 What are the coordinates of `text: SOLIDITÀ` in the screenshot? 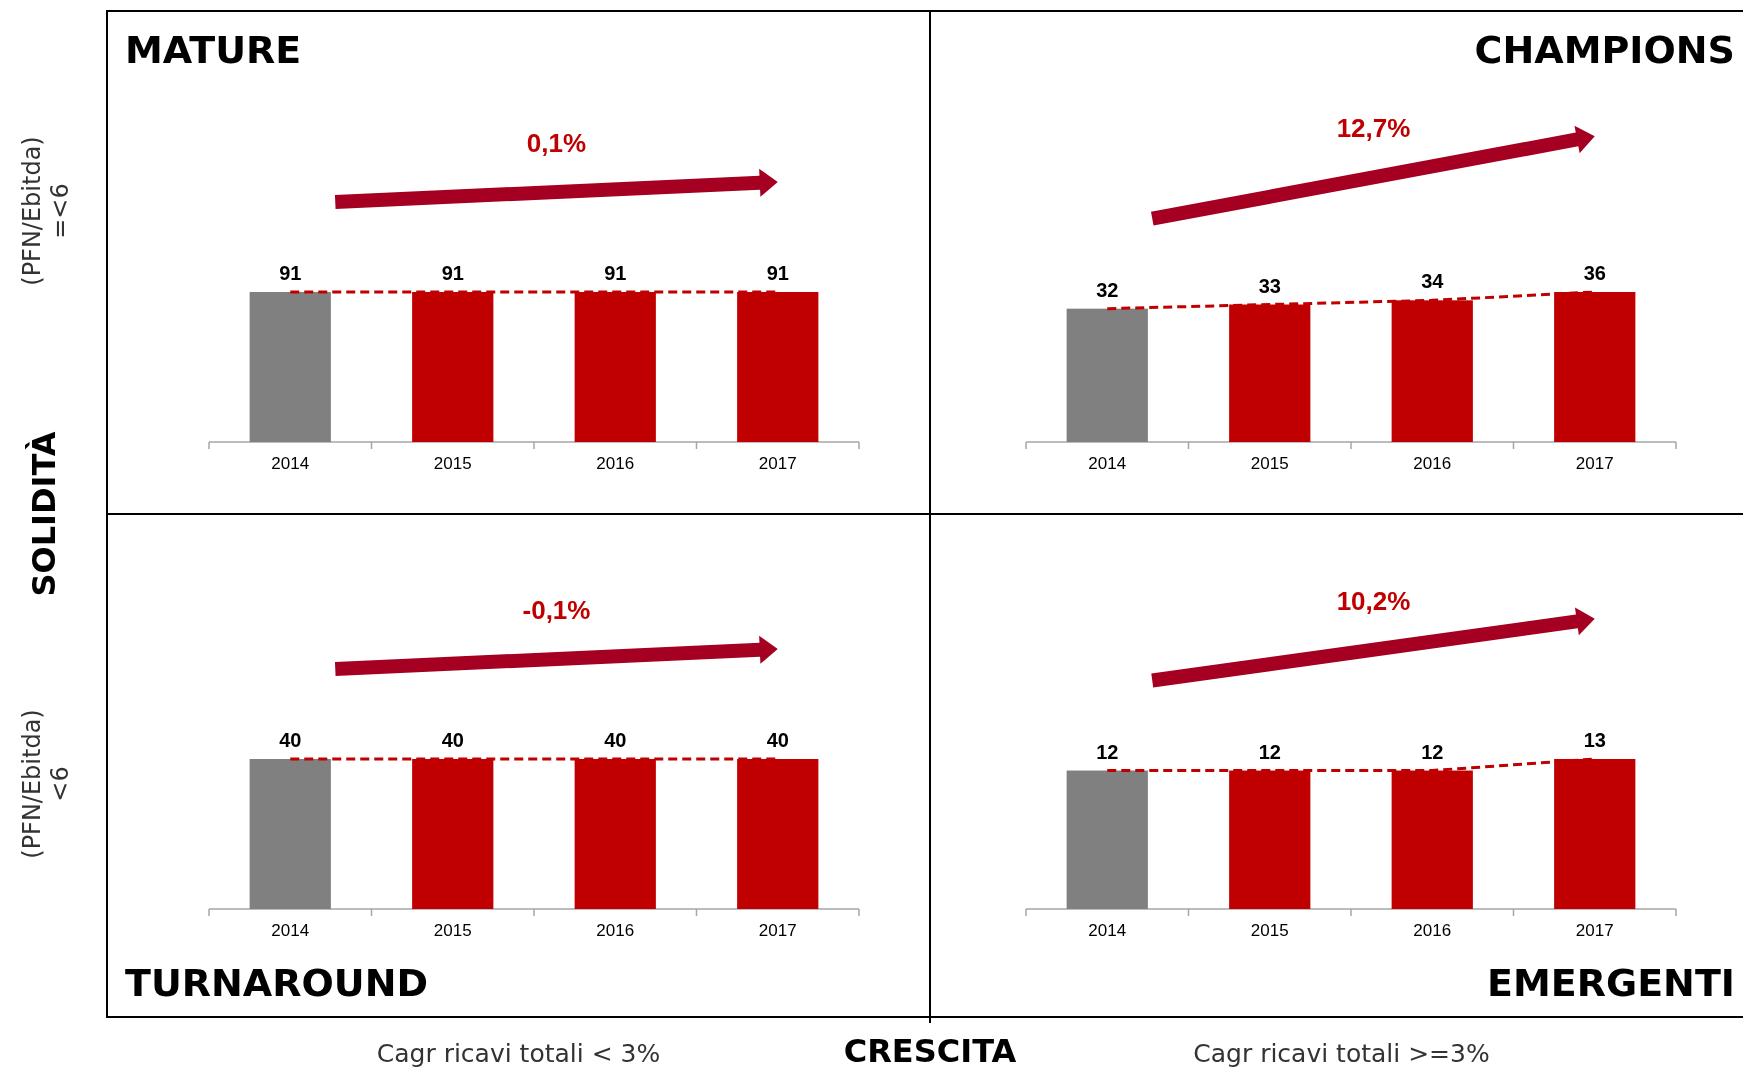 It's located at (44, 514).